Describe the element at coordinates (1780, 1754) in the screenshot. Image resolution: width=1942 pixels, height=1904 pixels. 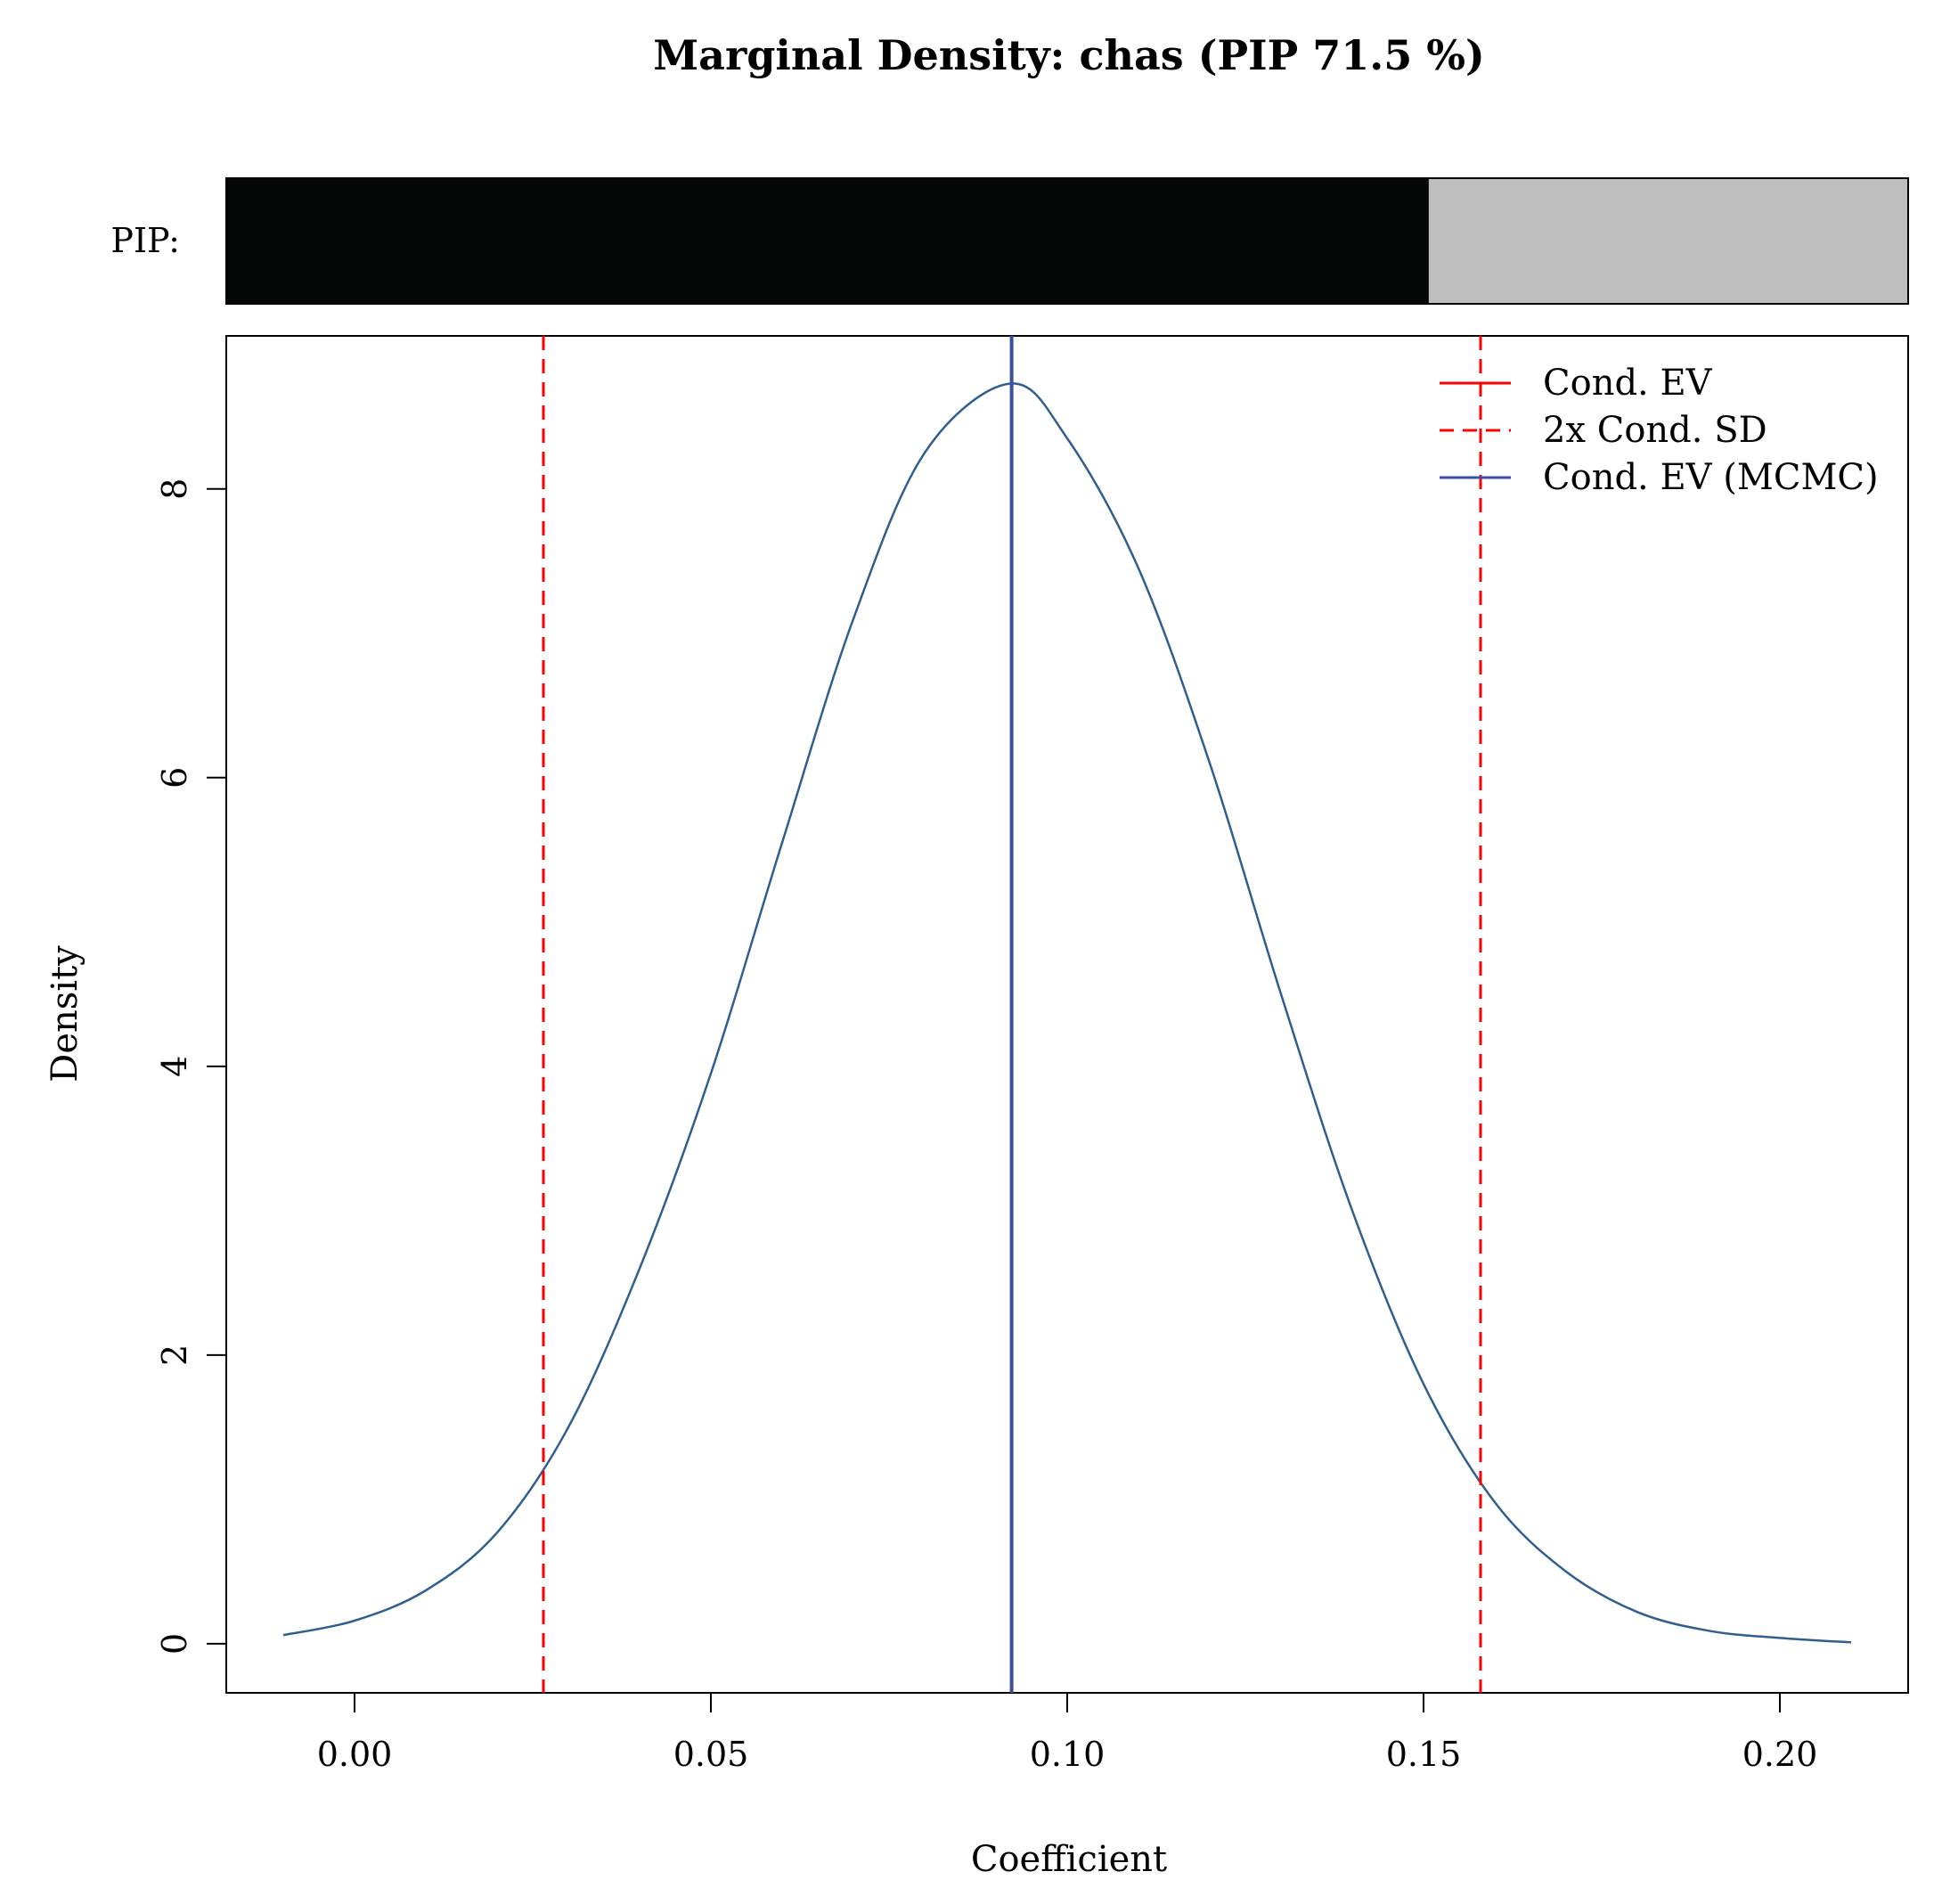
I see `x-tick-label: 0.20` at that location.